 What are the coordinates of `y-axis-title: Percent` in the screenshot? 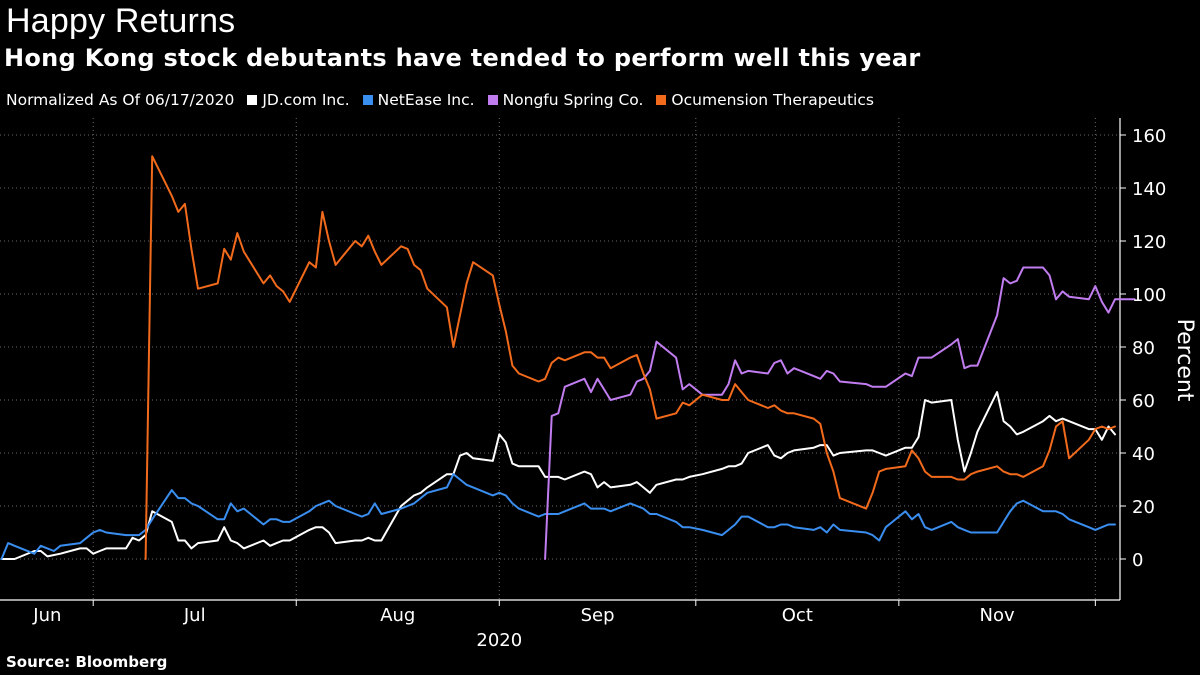 It's located at (1184, 360).